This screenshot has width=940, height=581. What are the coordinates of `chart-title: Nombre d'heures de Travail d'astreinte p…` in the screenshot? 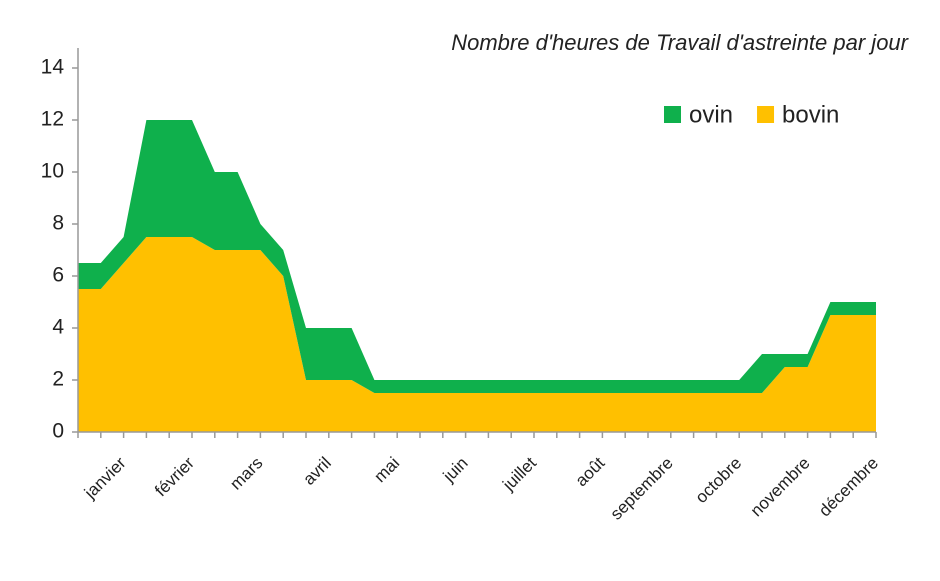 It's located at (680, 42).